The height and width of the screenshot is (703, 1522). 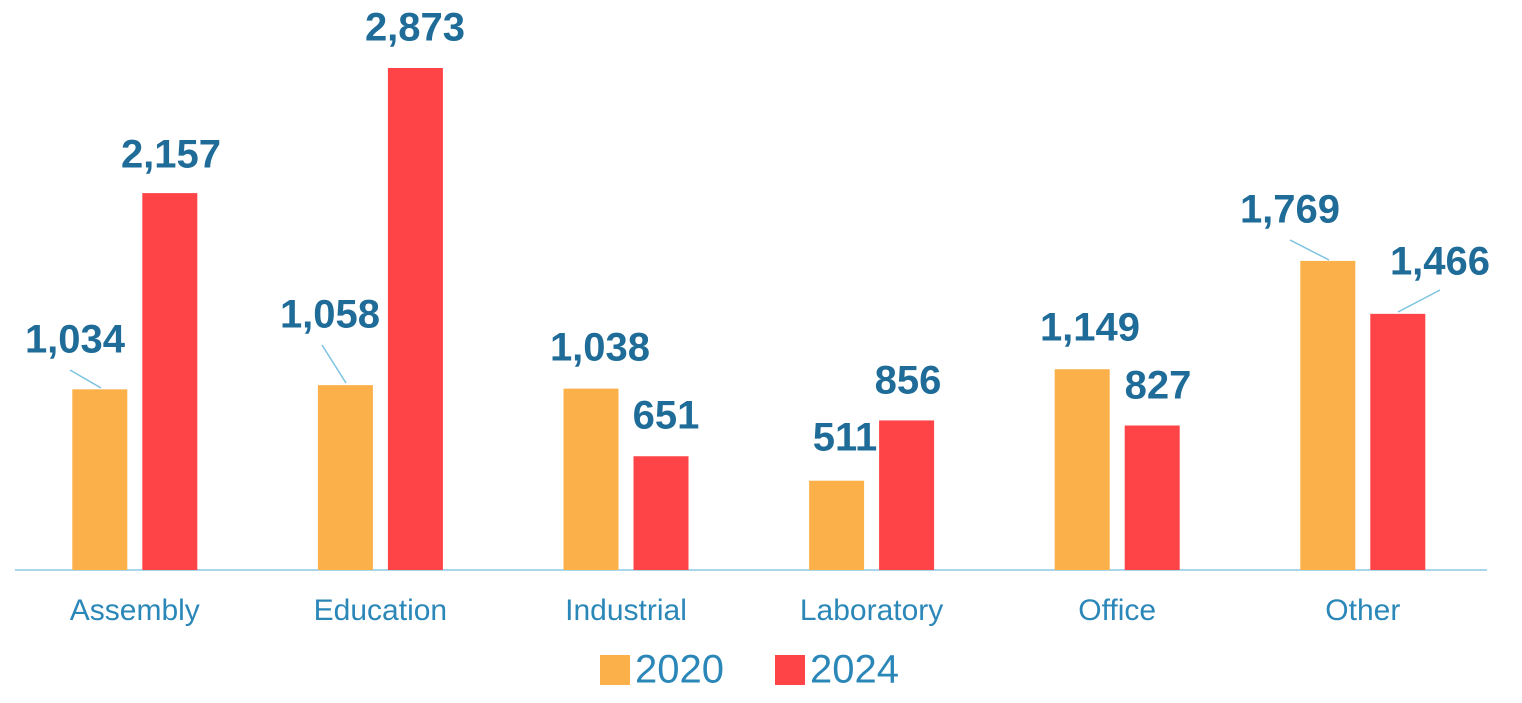 I want to click on data-label: 2,873, so click(x=415, y=28).